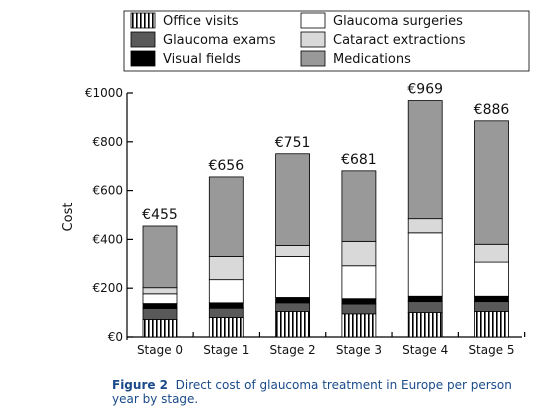  Describe the element at coordinates (226, 166) in the screenshot. I see `bar-total-label: €656` at that location.